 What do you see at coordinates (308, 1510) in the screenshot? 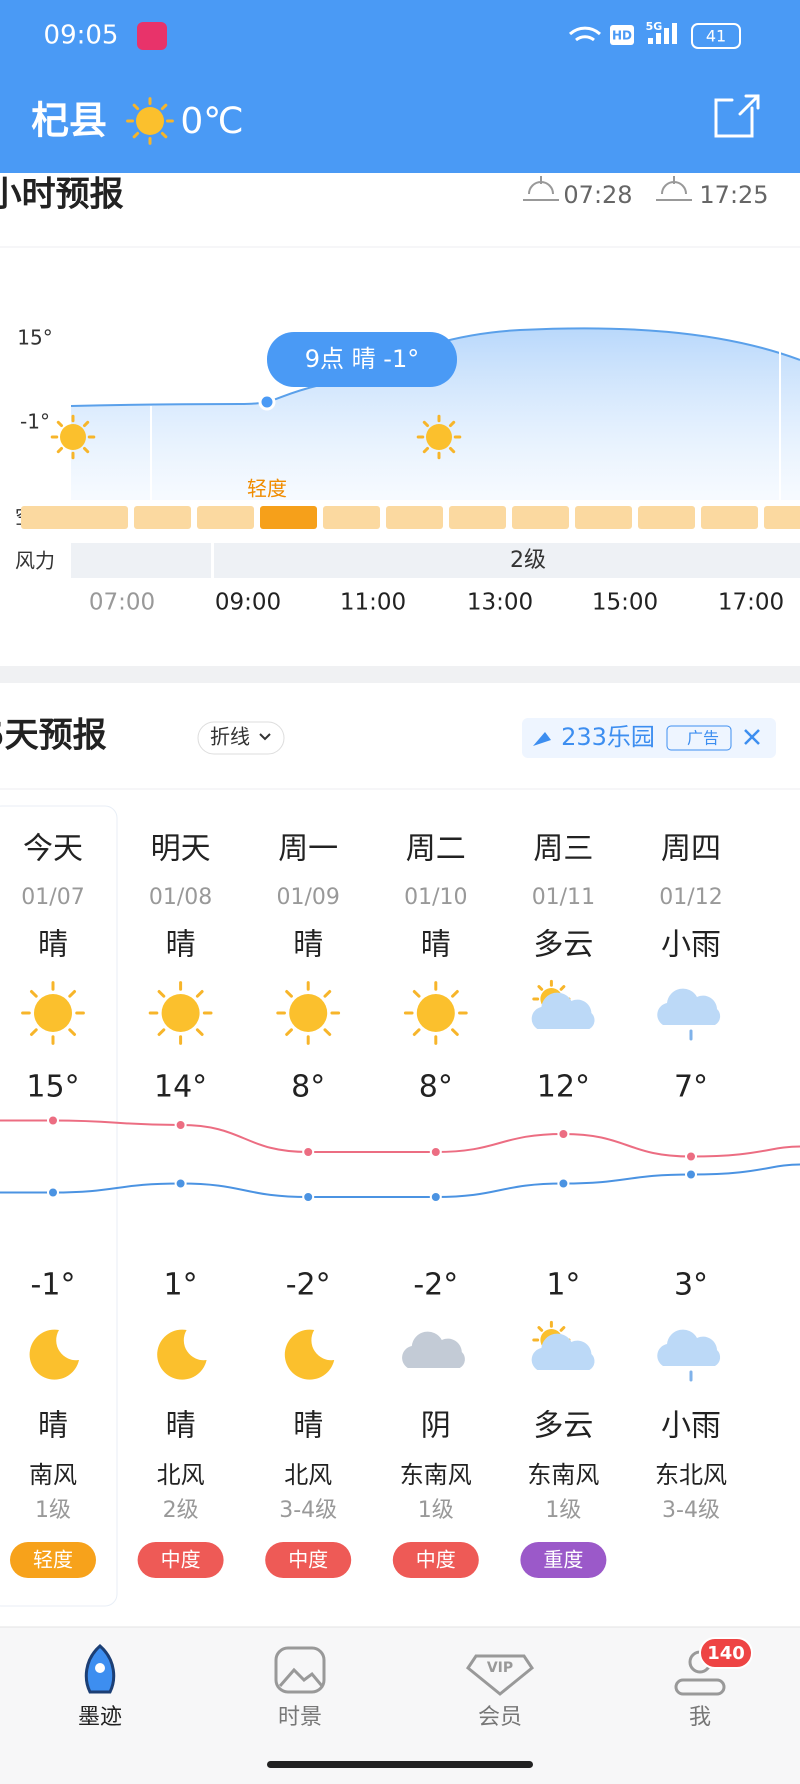
I see `wind-level: 3-4级` at bounding box center [308, 1510].